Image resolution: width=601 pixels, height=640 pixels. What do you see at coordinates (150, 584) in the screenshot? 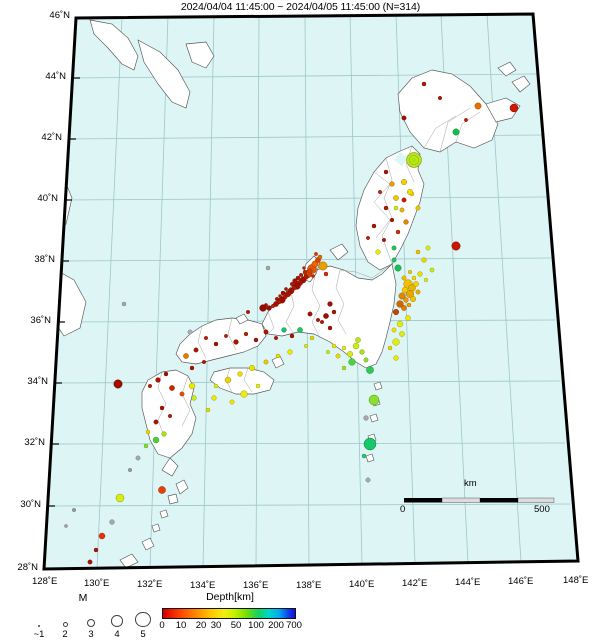
I see `lon-label-132e: 132˚E` at bounding box center [150, 584].